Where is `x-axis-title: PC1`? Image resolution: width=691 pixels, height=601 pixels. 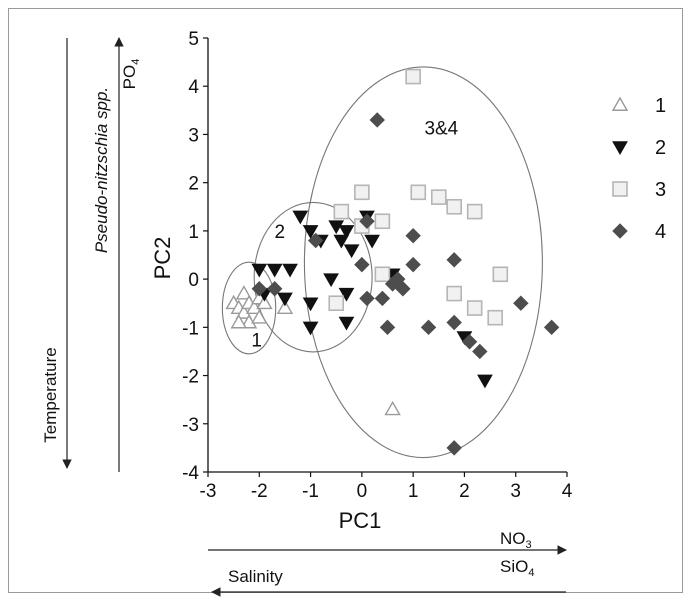 x-axis-title: PC1 is located at coordinates (360, 520).